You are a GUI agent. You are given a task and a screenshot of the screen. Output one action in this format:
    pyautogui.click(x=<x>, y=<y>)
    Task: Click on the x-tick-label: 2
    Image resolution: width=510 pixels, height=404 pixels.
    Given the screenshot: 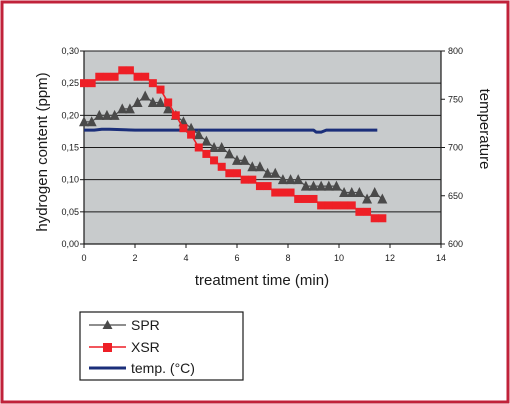 What is the action you would take?
    pyautogui.click(x=134, y=258)
    